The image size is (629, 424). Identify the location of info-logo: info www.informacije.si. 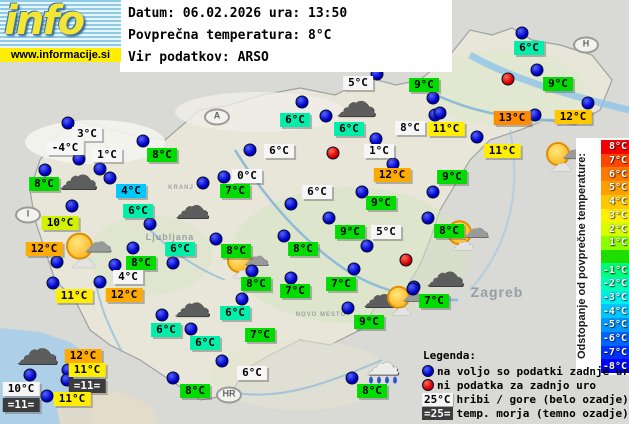
(60, 31).